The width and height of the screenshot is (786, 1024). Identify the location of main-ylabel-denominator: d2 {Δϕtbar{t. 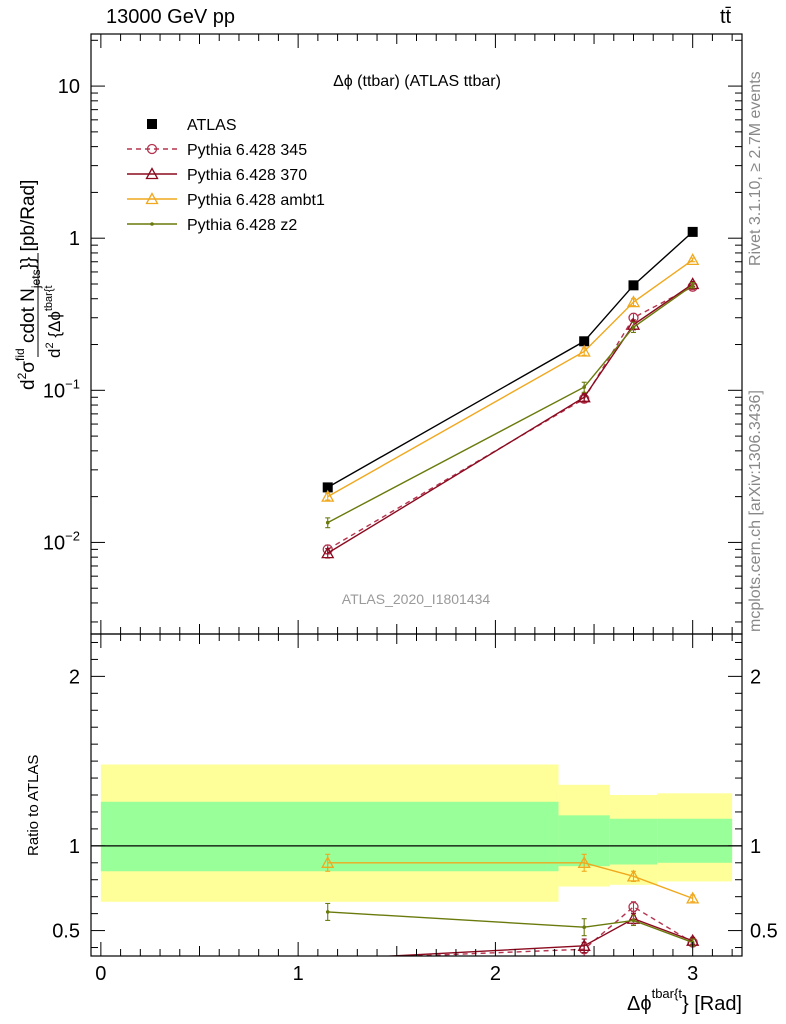
(53, 321).